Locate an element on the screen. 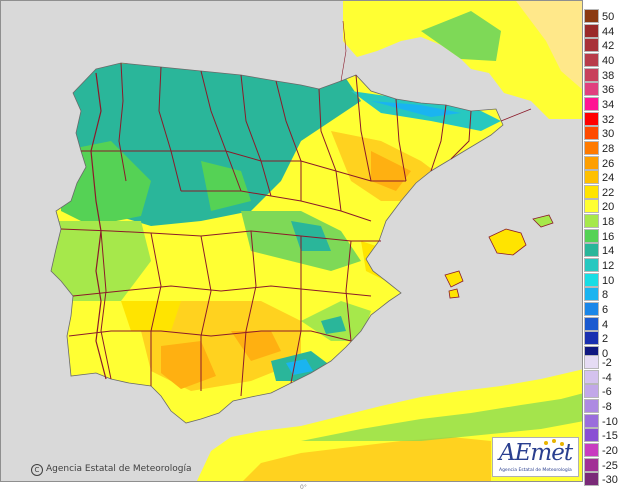 The height and width of the screenshot is (500, 630). legend-label: -10 is located at coordinates (610, 421).